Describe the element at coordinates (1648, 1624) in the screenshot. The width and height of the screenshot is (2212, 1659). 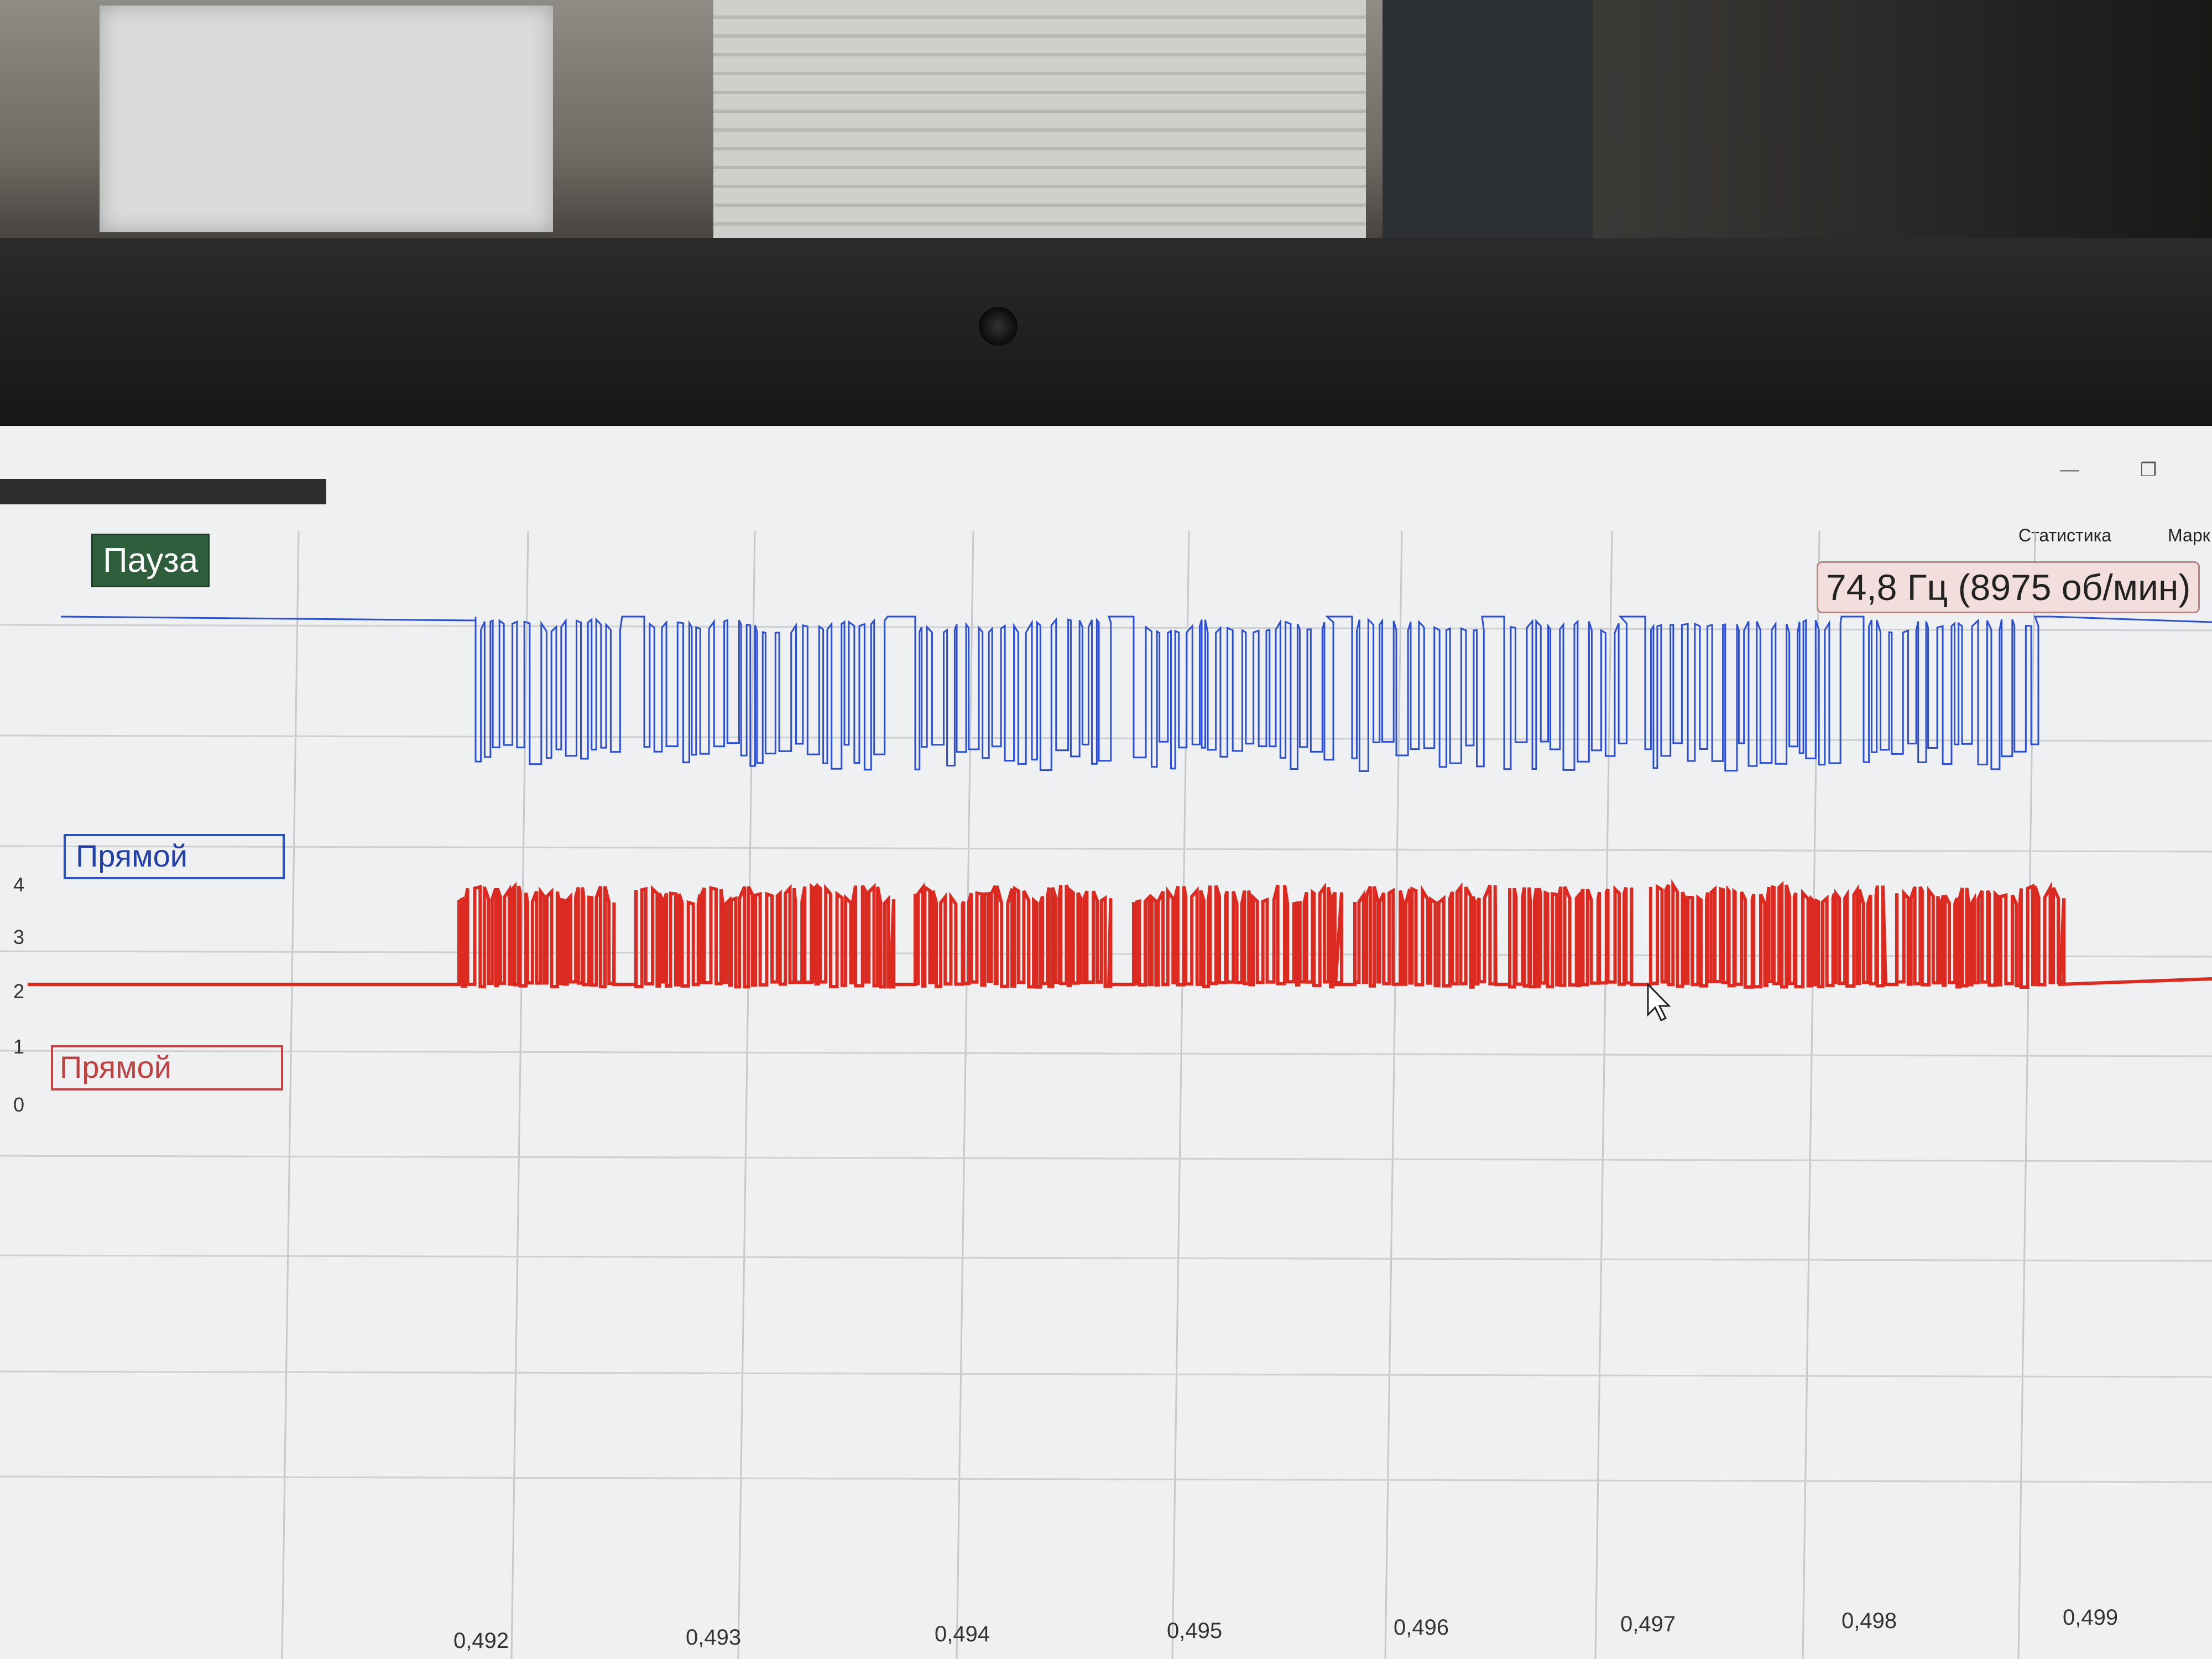
I see `x-tick-label: 0,497` at that location.